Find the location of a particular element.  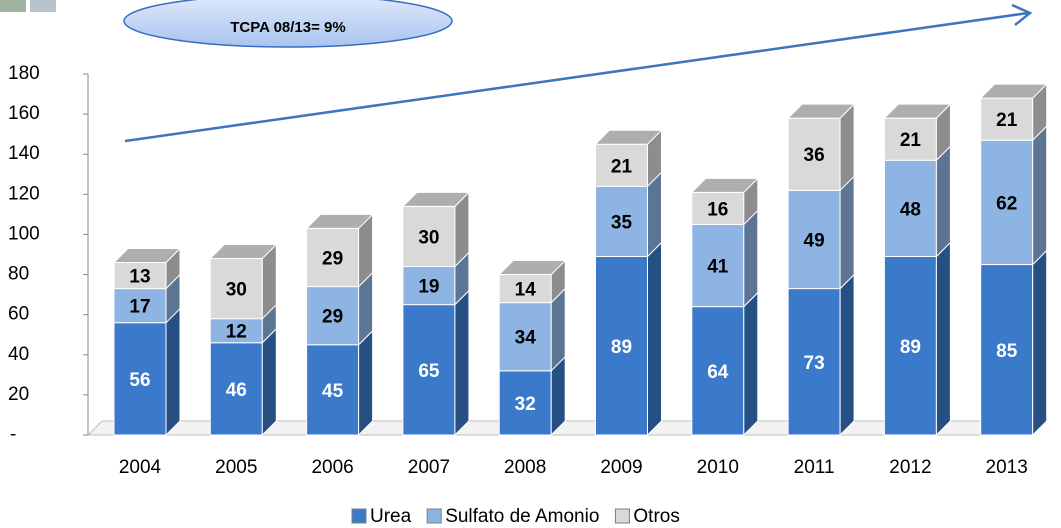

legend-label: Urea is located at coordinates (391, 516).